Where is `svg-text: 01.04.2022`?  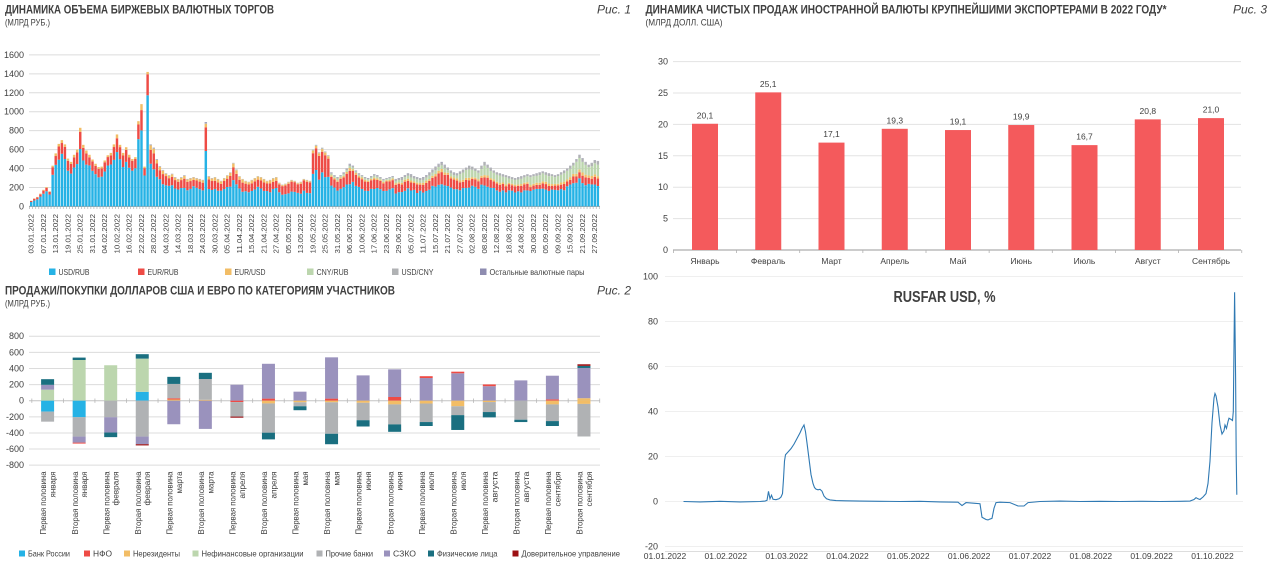 svg-text: 01.04.2022 is located at coordinates (847, 556).